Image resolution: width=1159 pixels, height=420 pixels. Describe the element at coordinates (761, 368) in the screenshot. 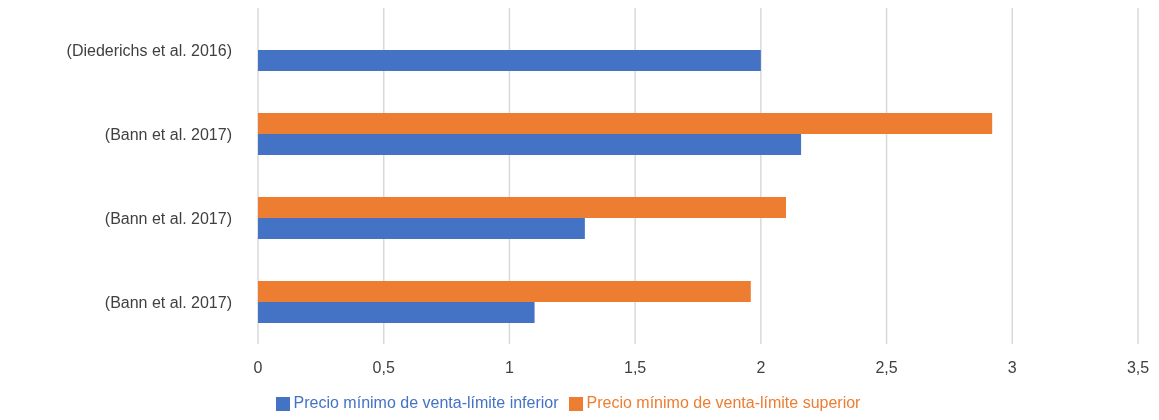

I see `x-tick-label: 2` at that location.